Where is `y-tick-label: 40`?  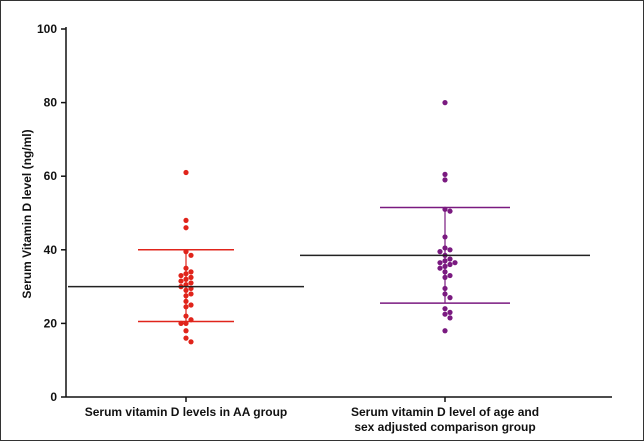 y-tick-label: 40 is located at coordinates (51, 250).